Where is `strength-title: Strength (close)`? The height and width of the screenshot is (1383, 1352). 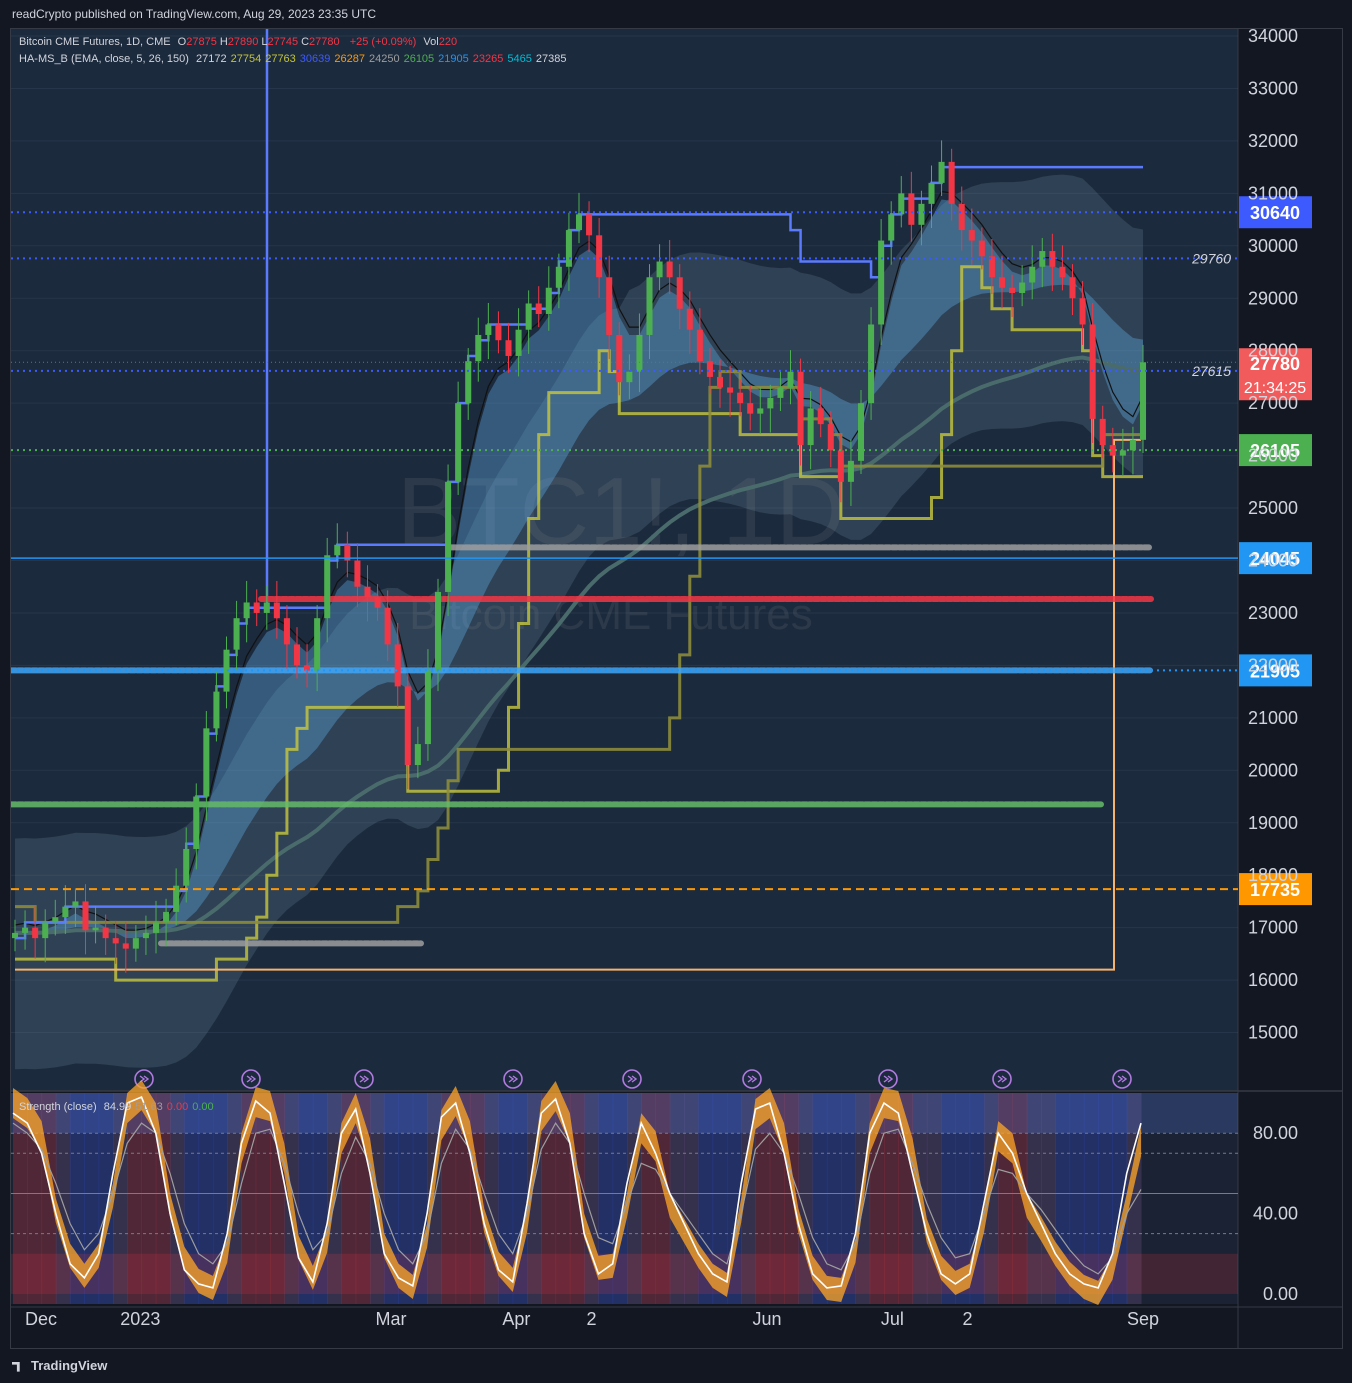 strength-title: Strength (close) is located at coordinates (58, 1107).